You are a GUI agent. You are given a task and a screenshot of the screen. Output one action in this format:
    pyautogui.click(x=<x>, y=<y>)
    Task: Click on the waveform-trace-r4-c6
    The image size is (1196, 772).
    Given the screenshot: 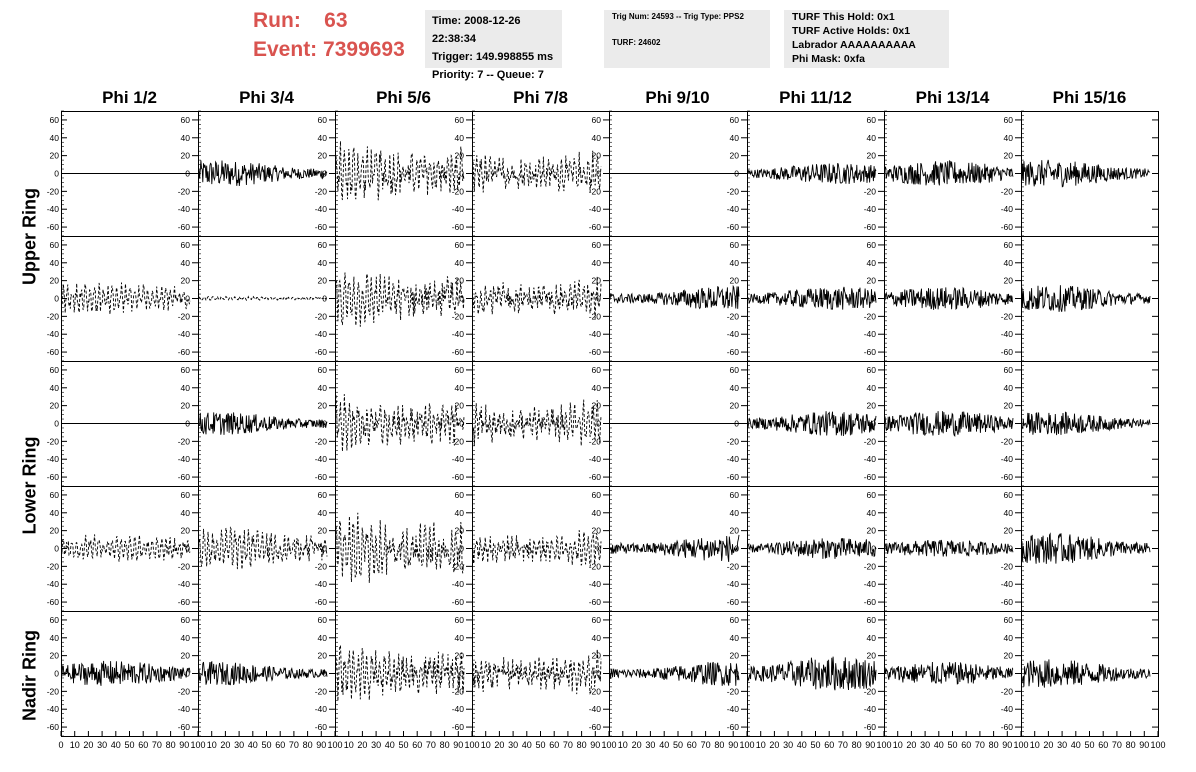 What is the action you would take?
    pyautogui.click(x=949, y=673)
    